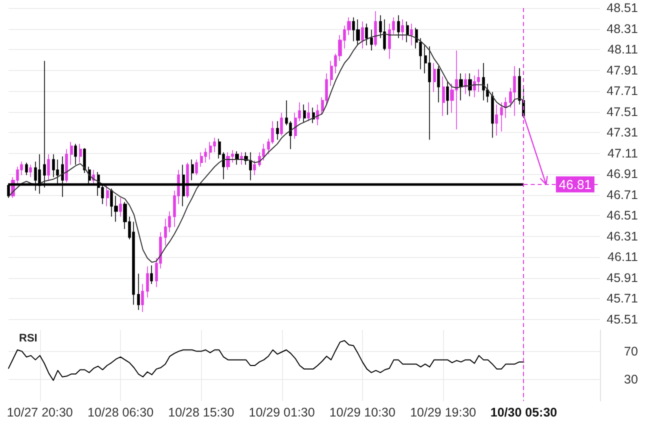 The width and height of the screenshot is (649, 424). I want to click on y-tick-label: 48.51, so click(622, 8).